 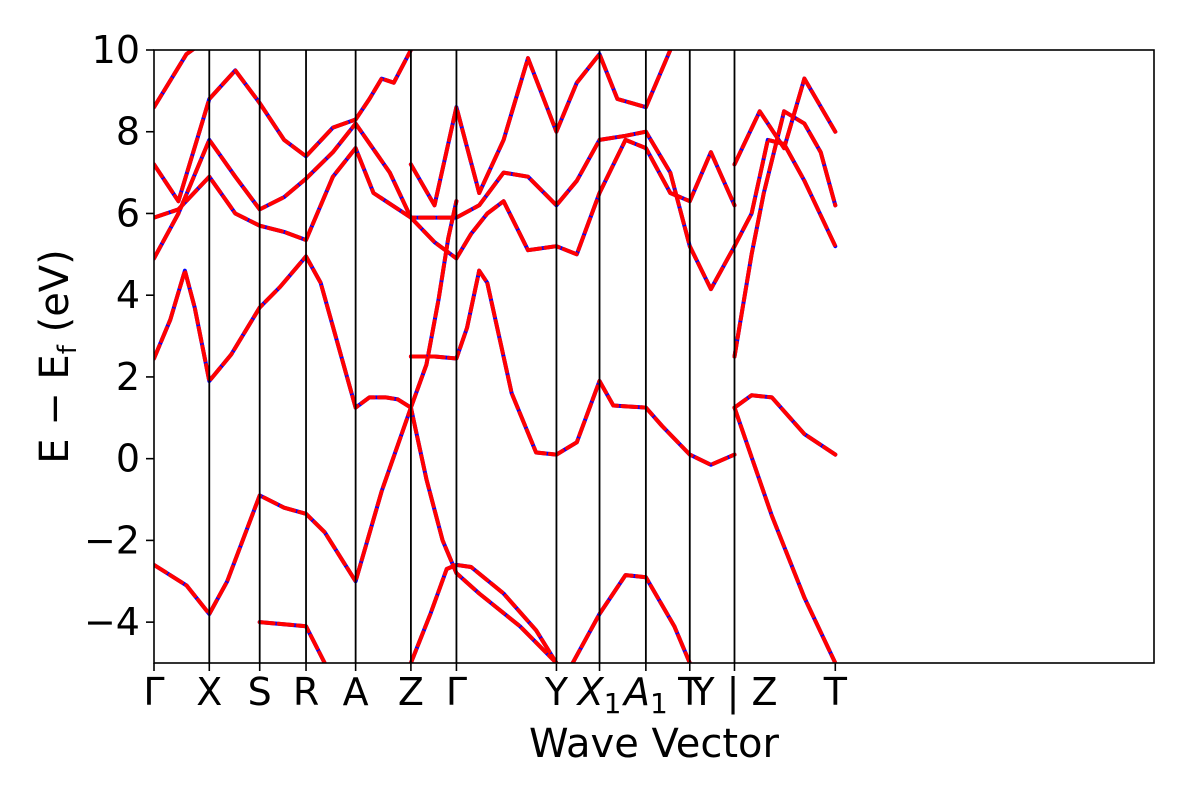 What do you see at coordinates (128, 132) in the screenshot?
I see `y-tick-label: 8` at bounding box center [128, 132].